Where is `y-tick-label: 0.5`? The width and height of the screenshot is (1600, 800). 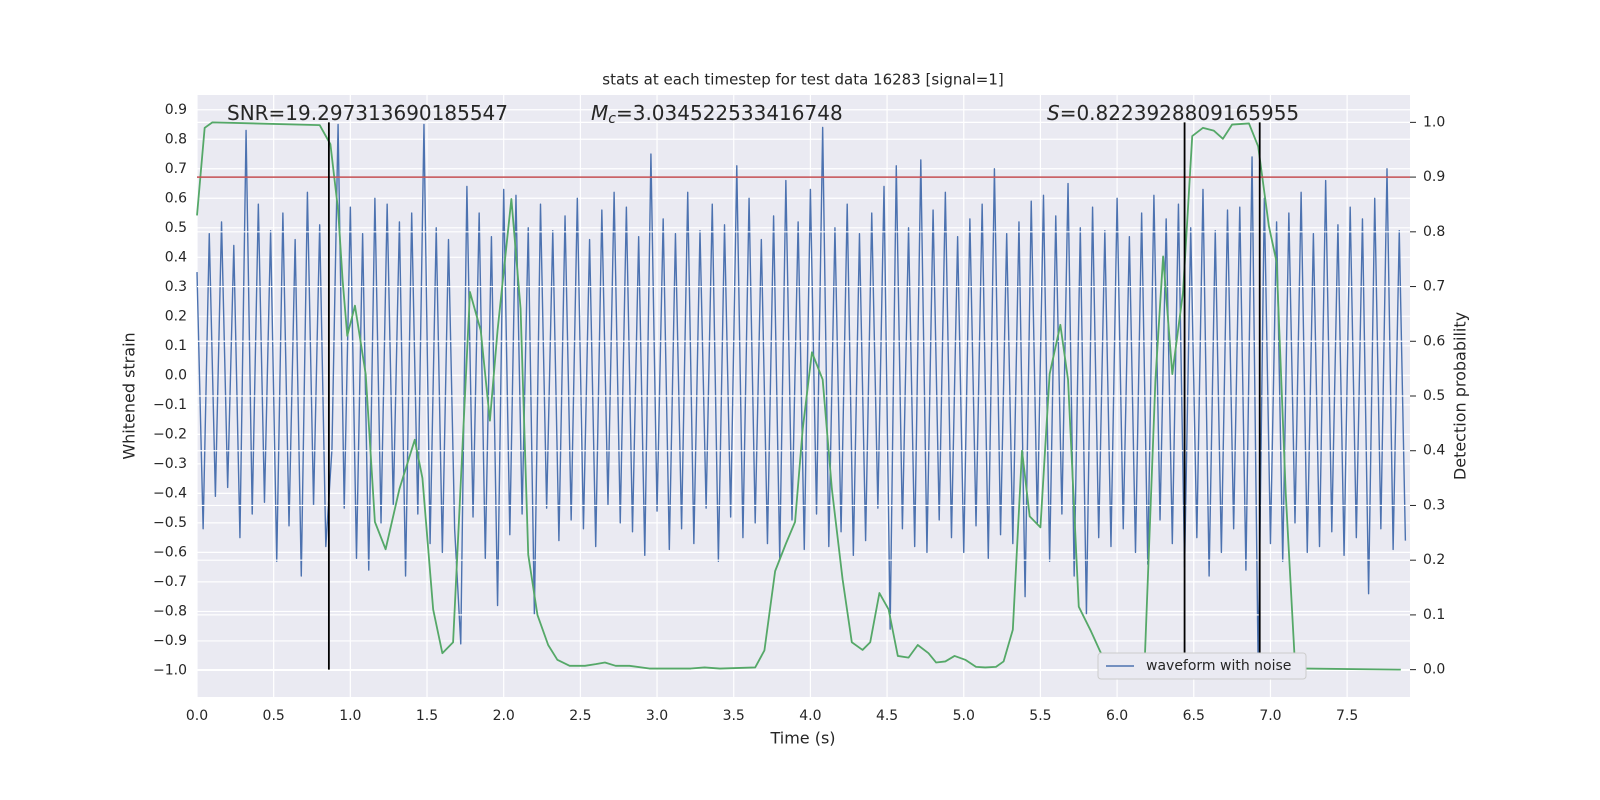
y-tick-label: 0.5 is located at coordinates (176, 228).